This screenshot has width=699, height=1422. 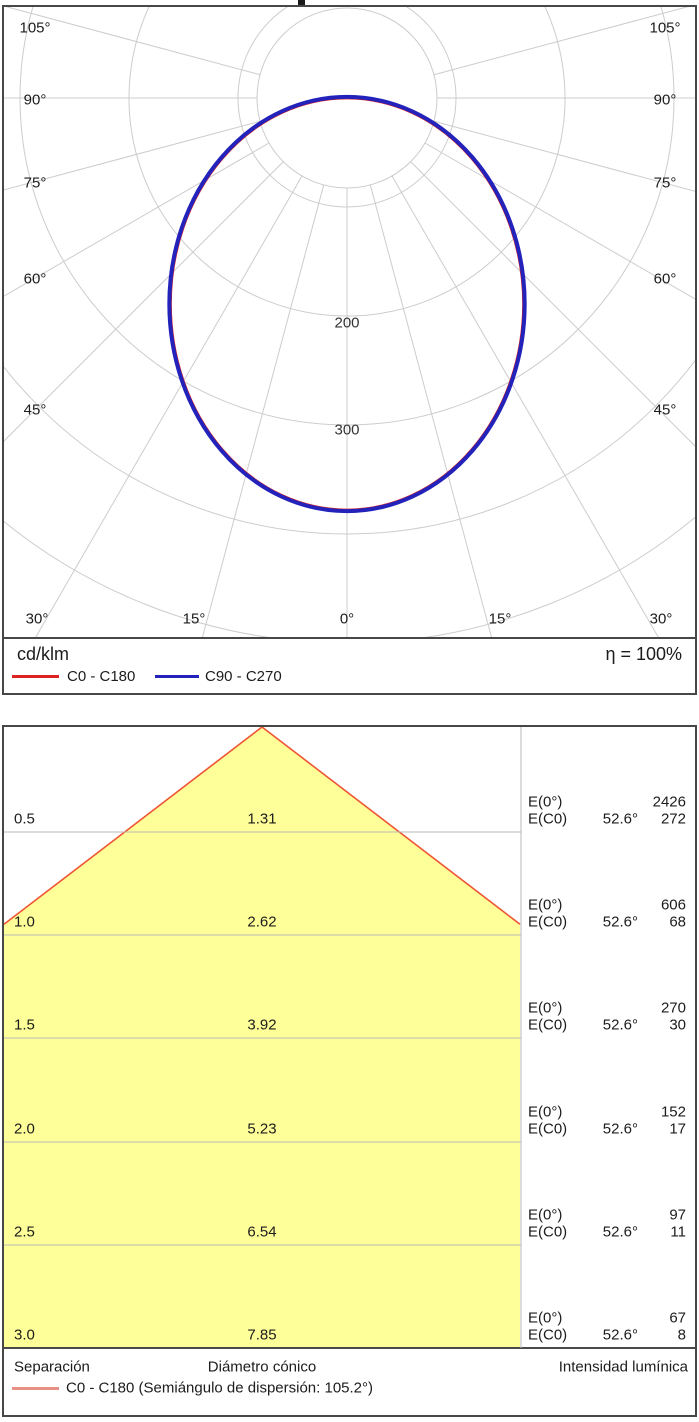 I want to click on polar-angle-label-left: 45°, so click(x=35, y=410).